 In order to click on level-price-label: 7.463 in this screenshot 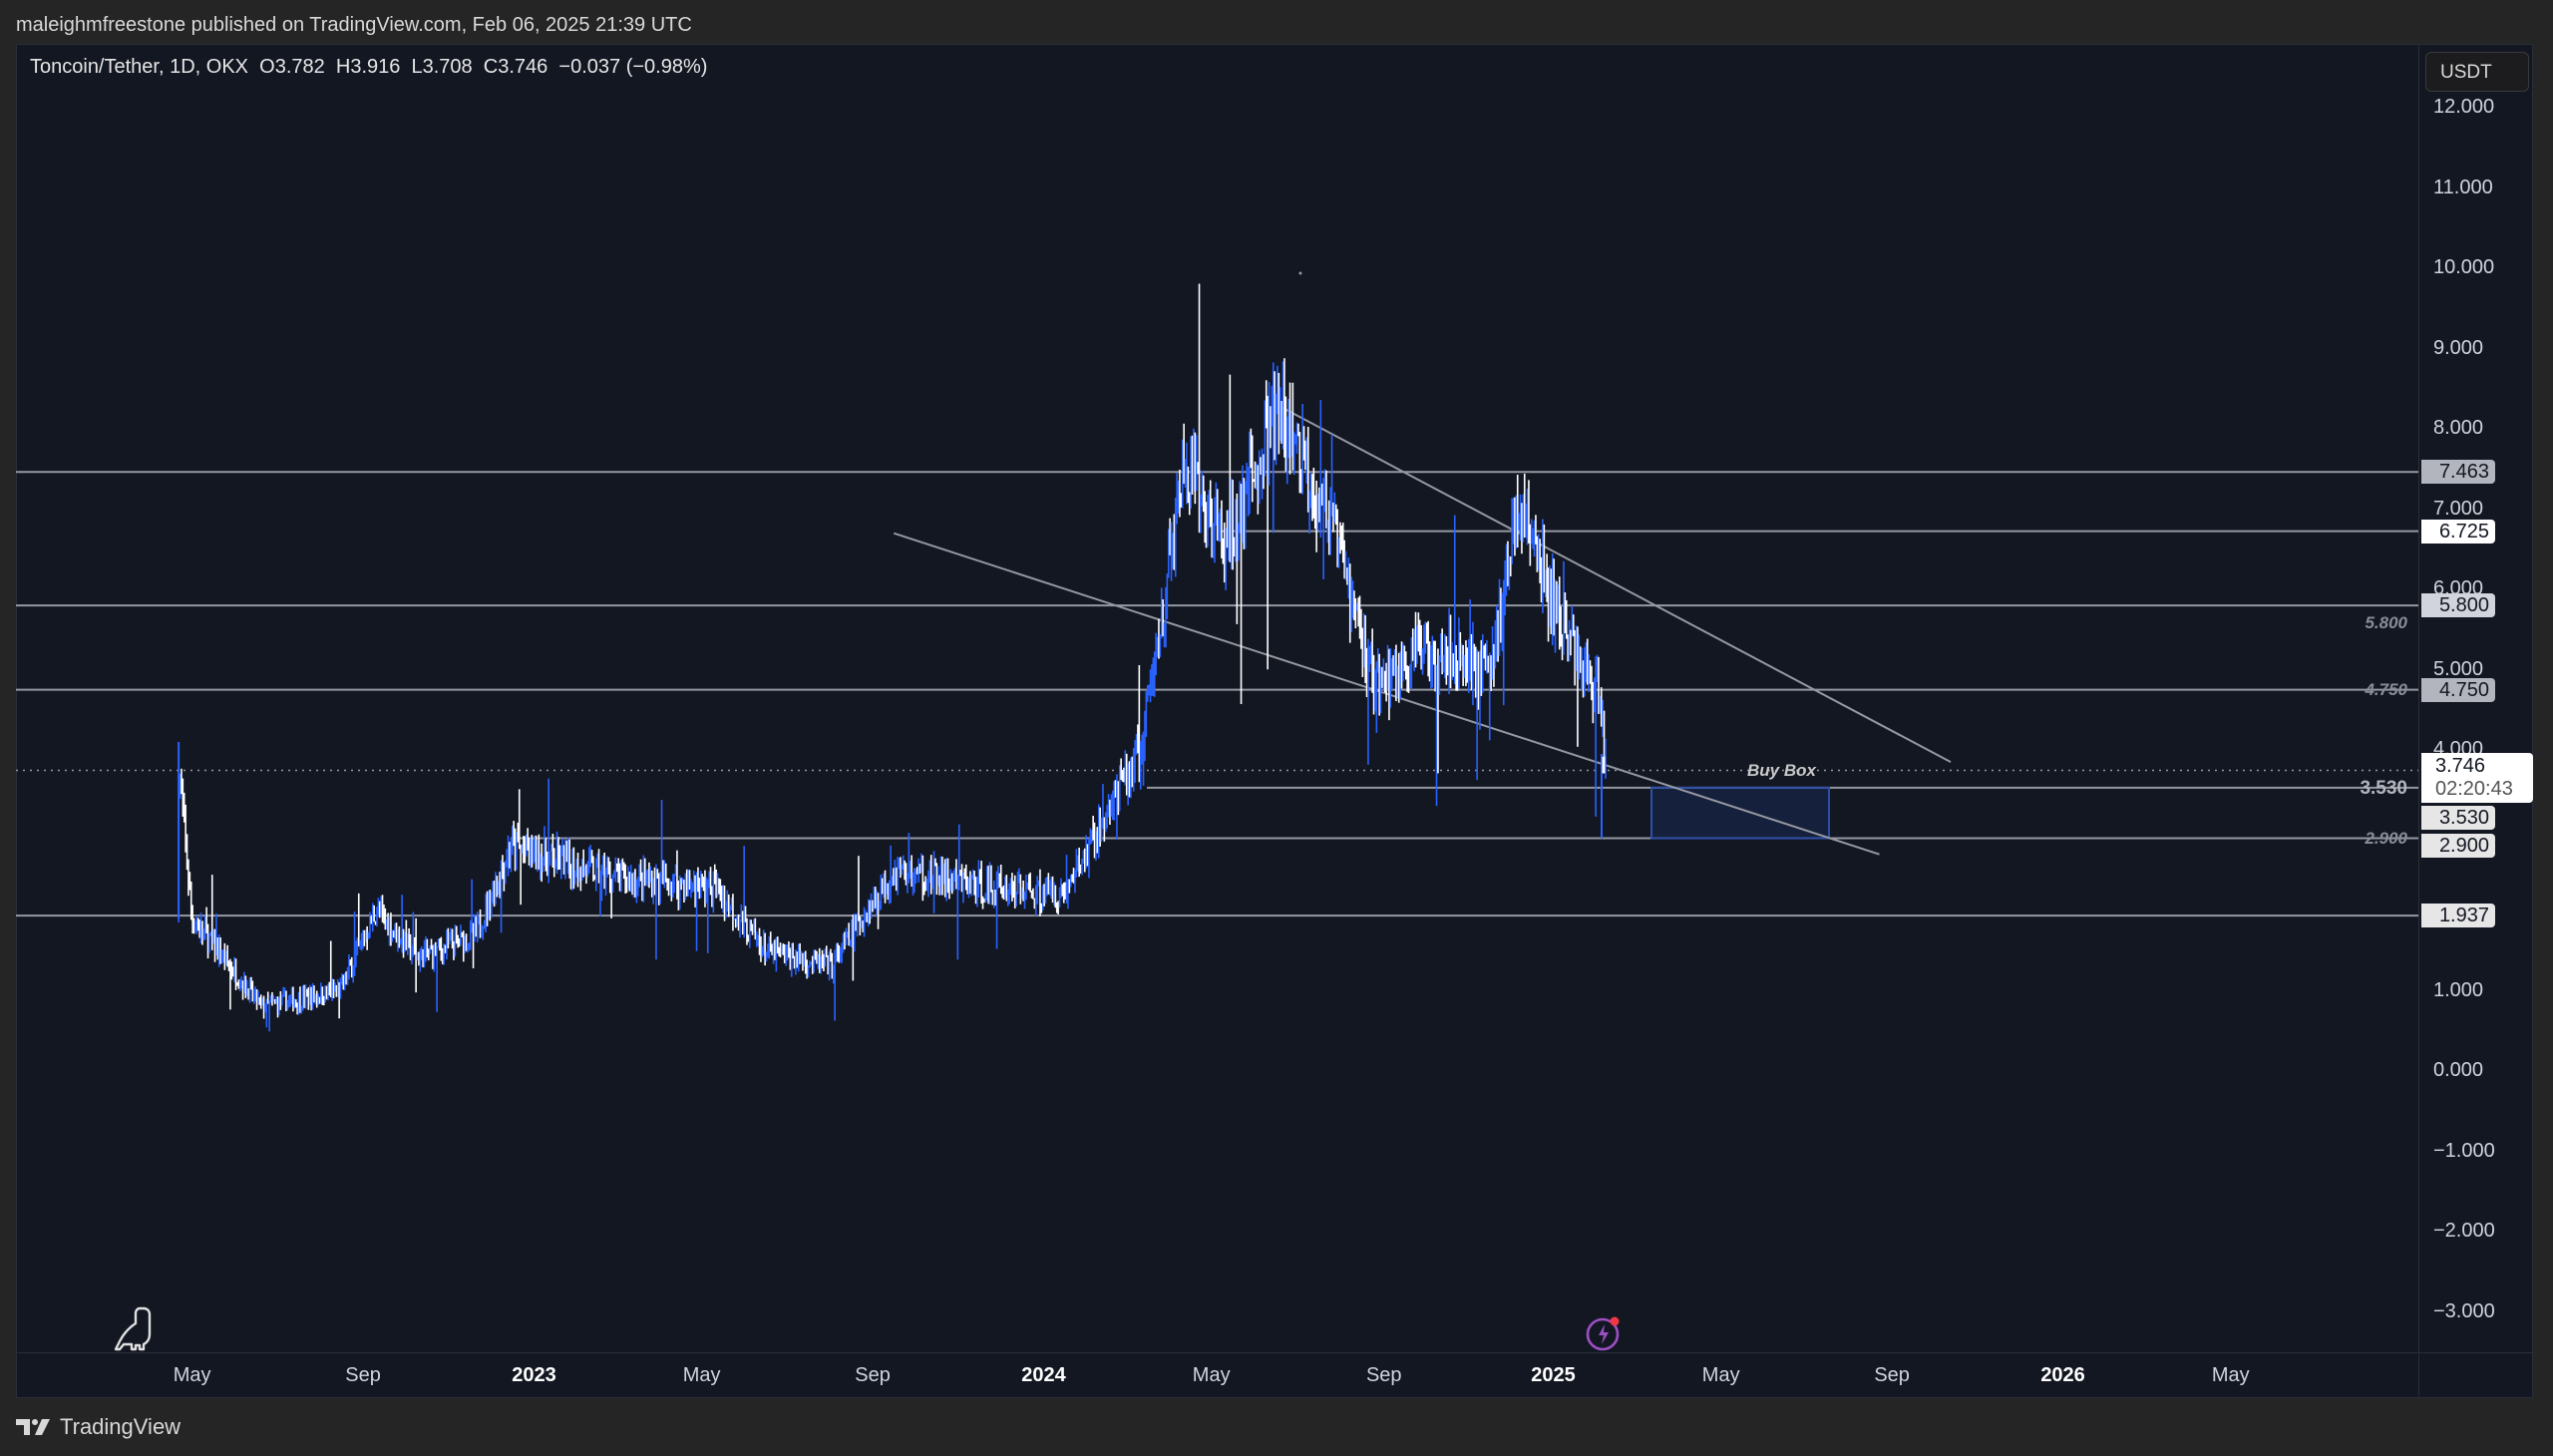, I will do `click(2458, 472)`.